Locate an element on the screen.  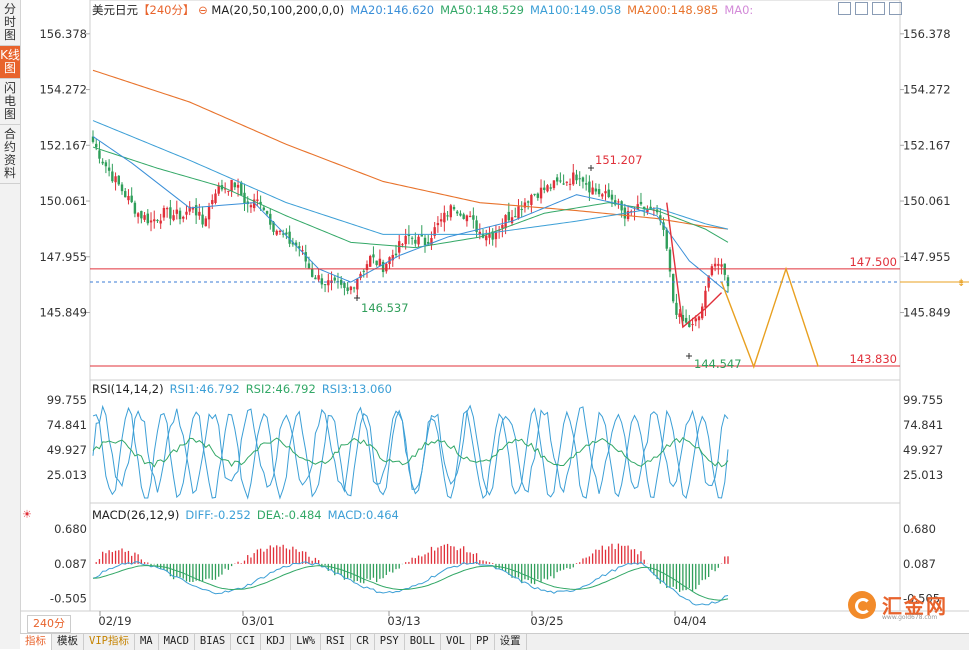
ma100-line is located at coordinates (410, 177).